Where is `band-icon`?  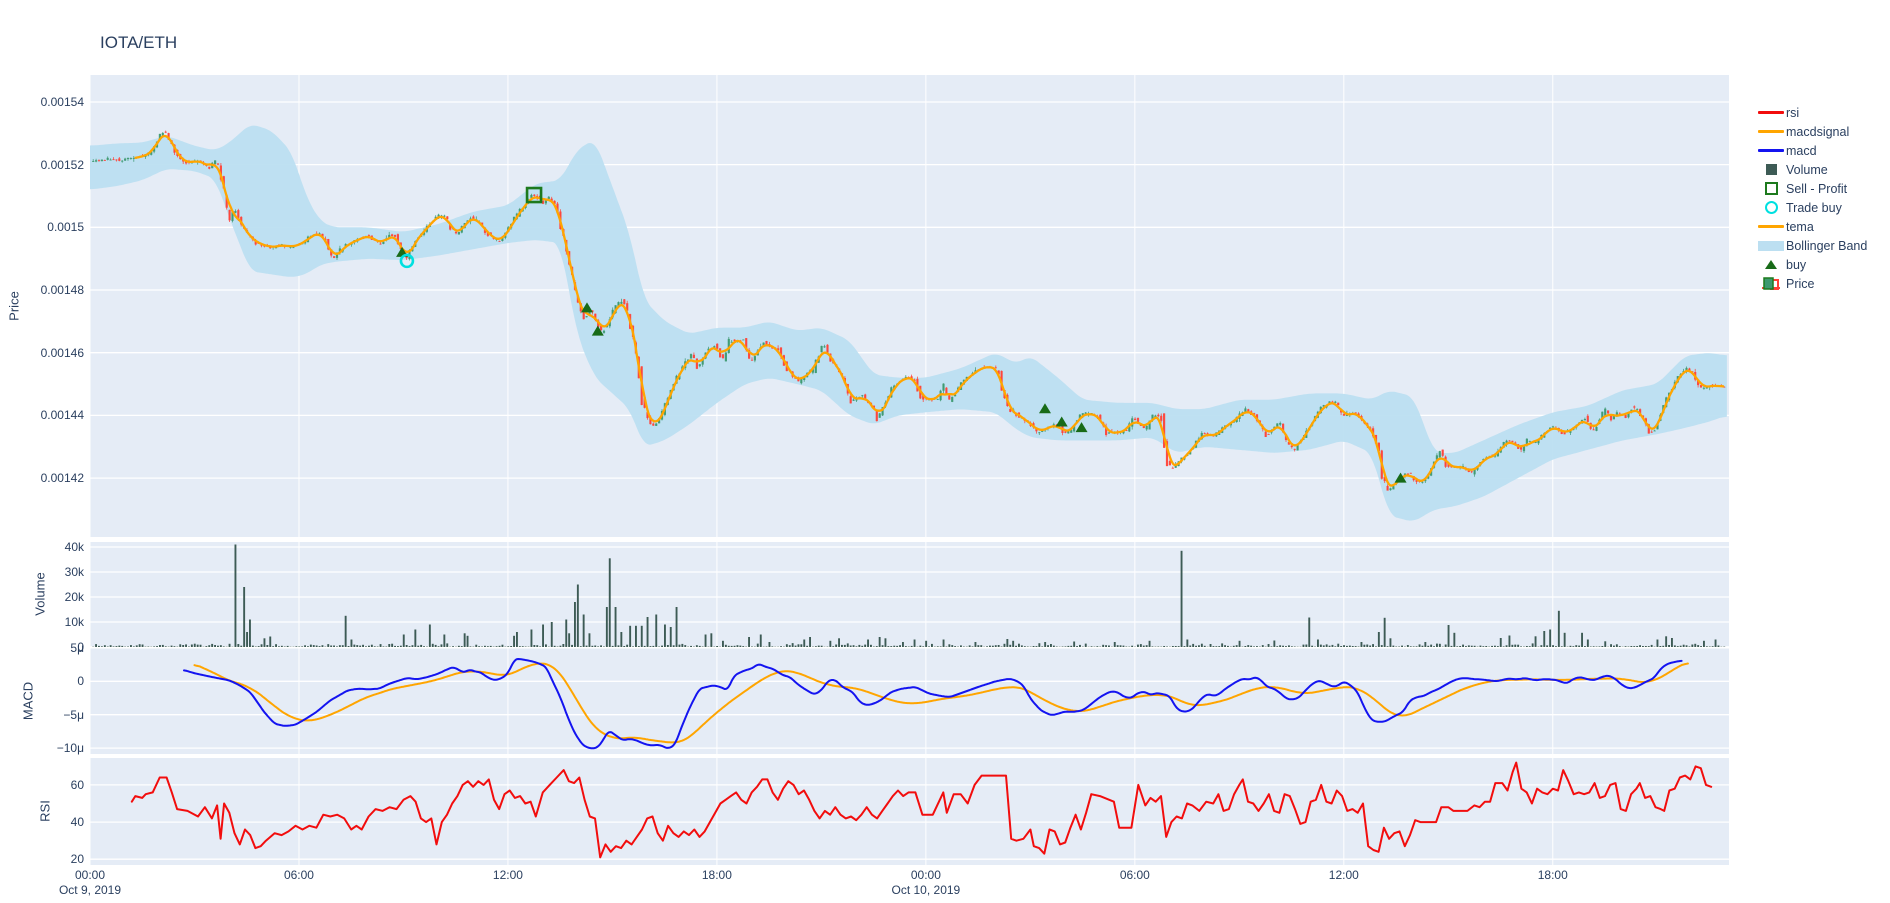 band-icon is located at coordinates (1771, 245).